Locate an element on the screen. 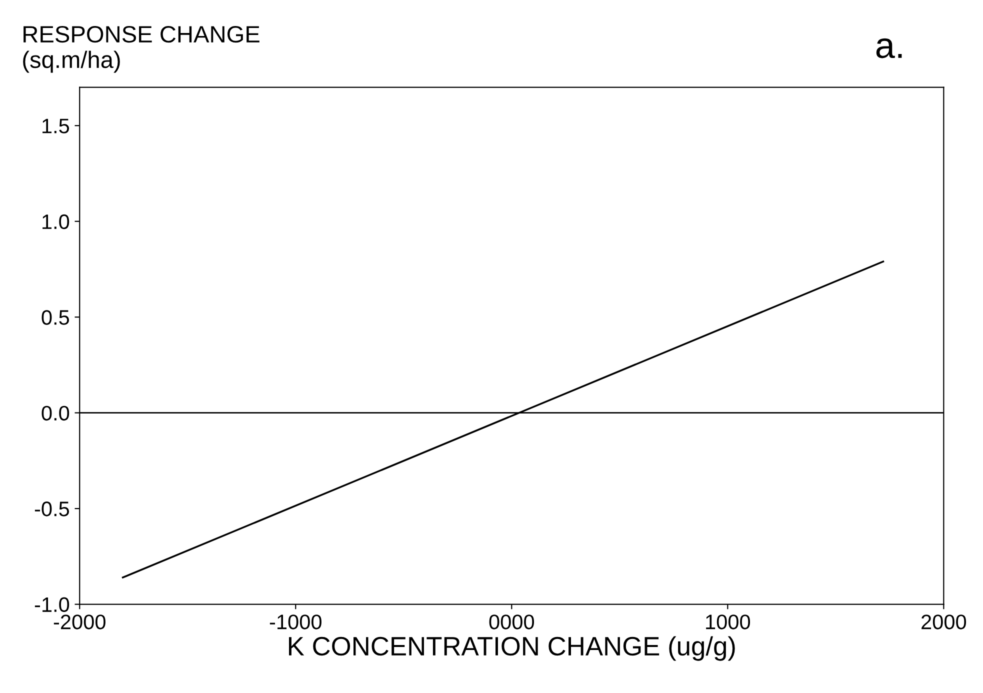 The width and height of the screenshot is (983, 693). y-tick-label: 0.5 is located at coordinates (56, 317).